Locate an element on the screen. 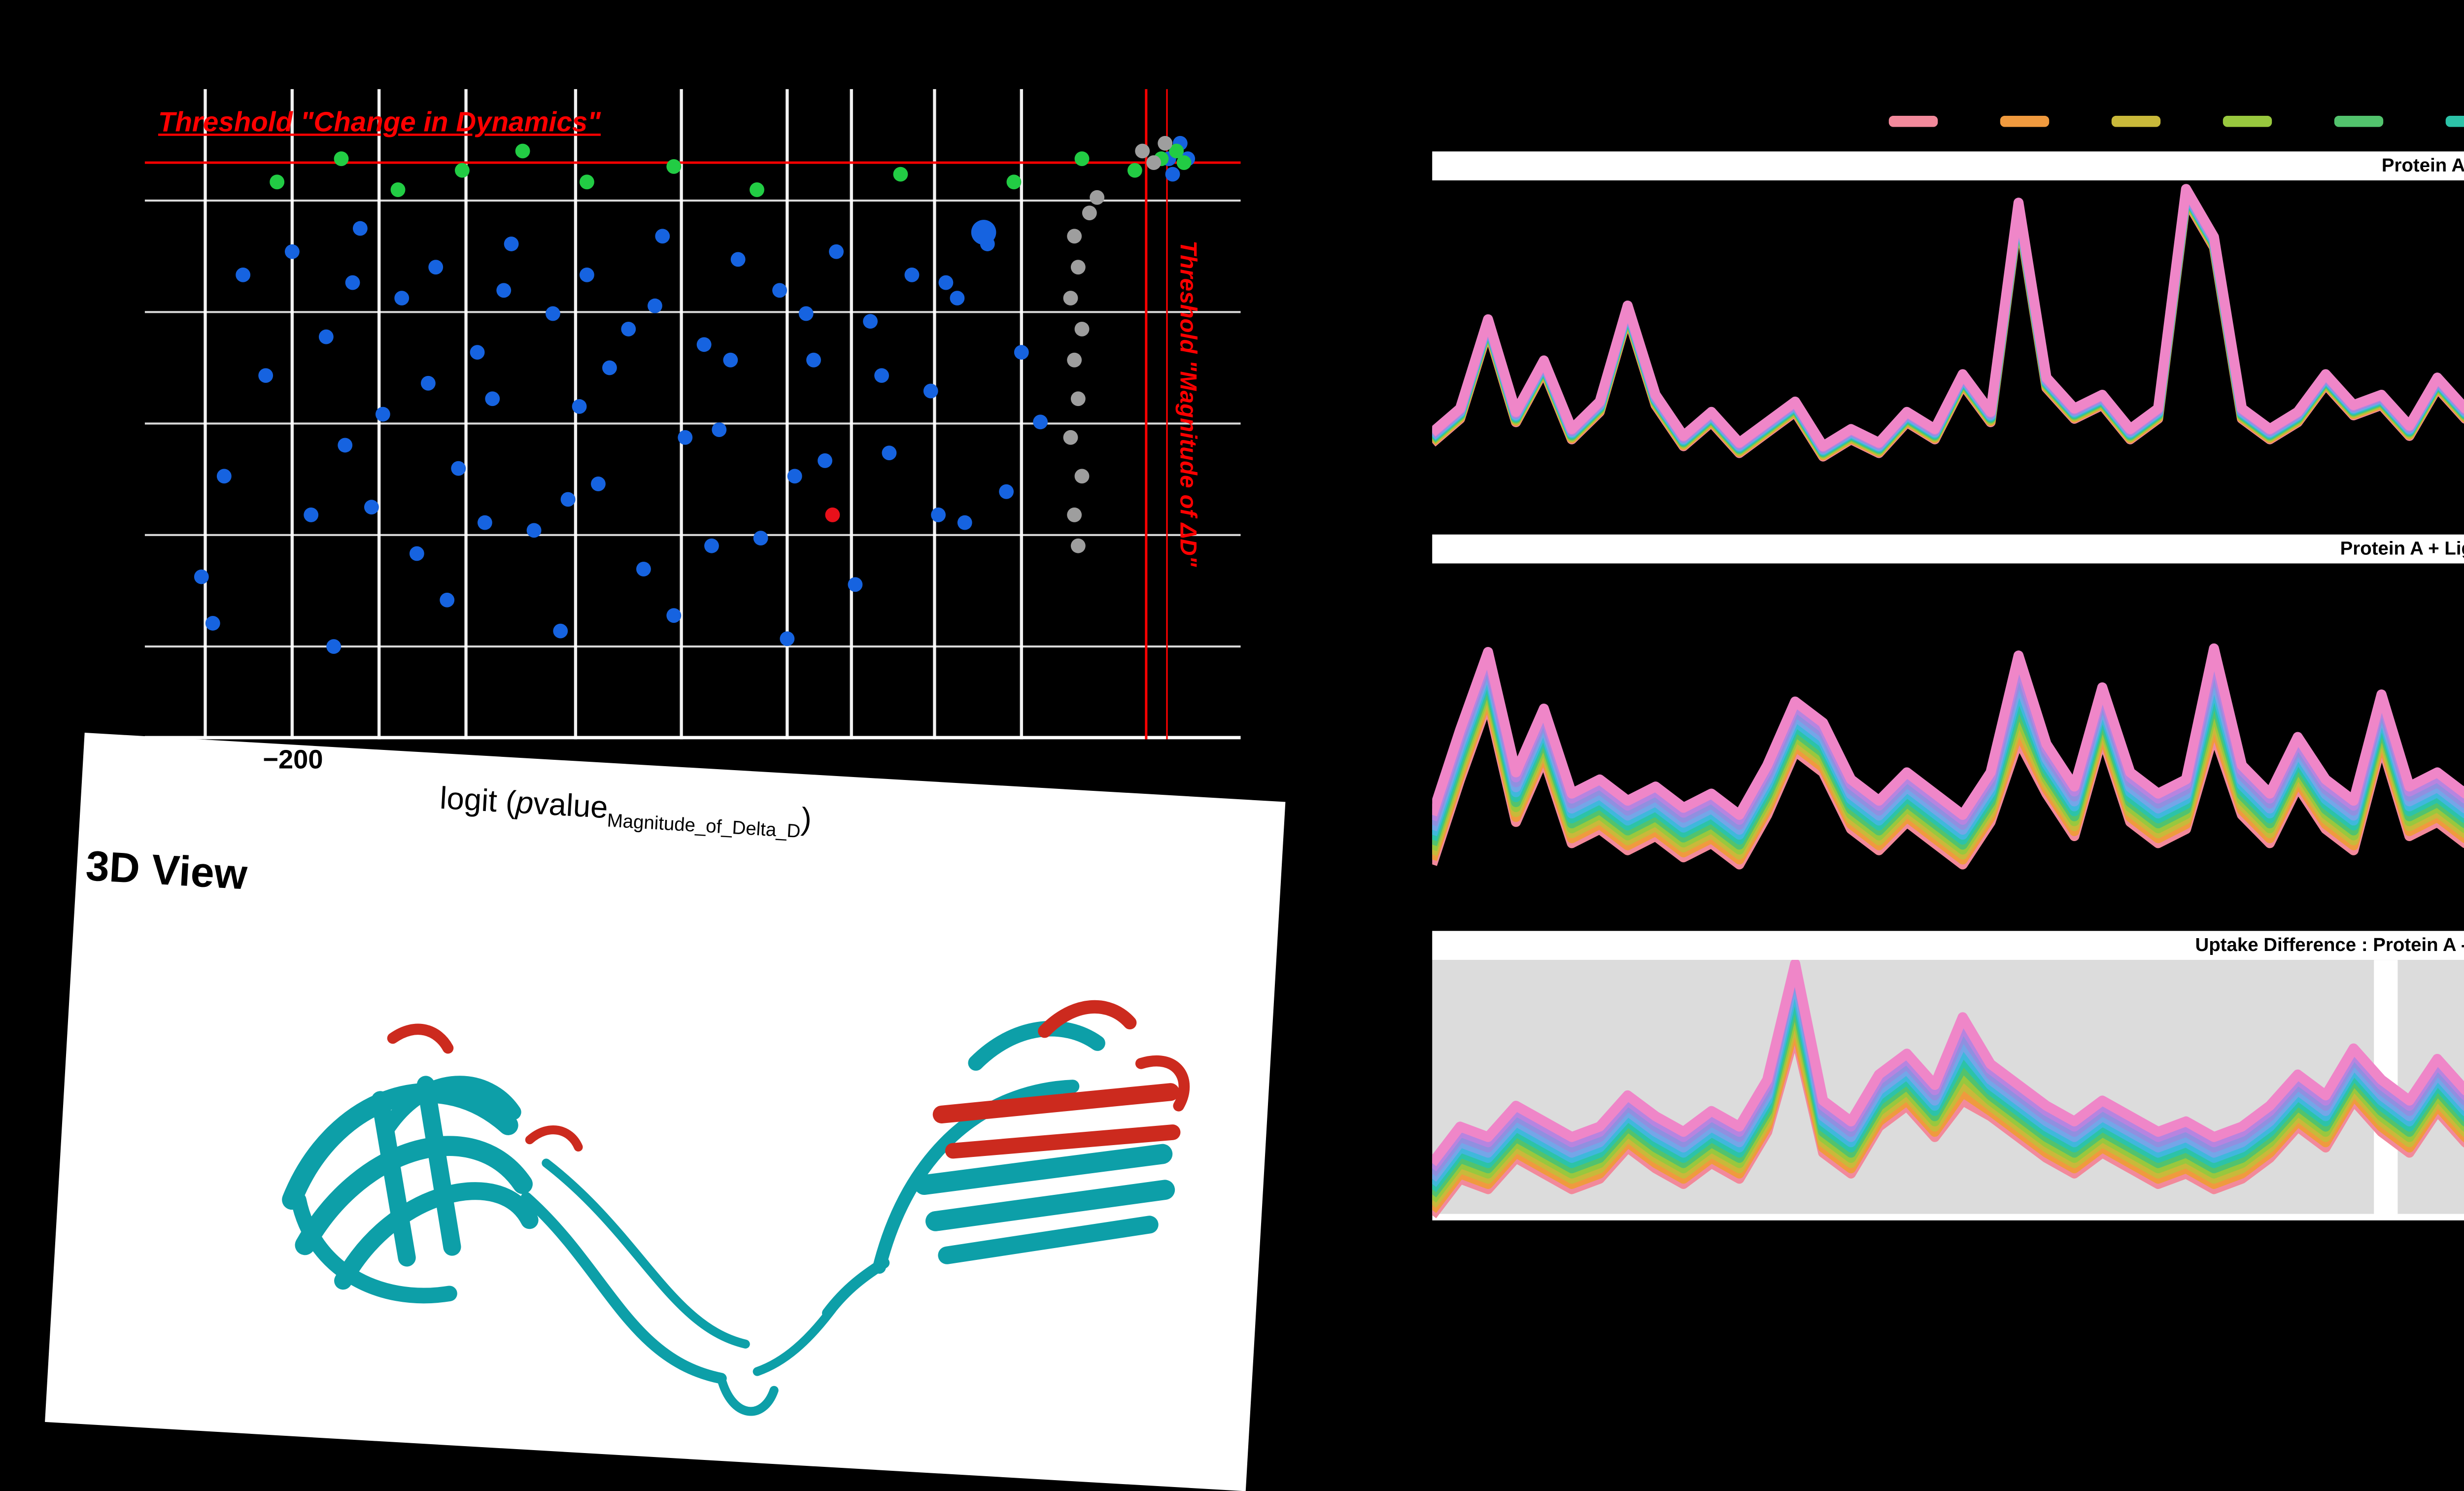 The width and height of the screenshot is (2464, 1491). uptake-chart-protein-a-svg is located at coordinates (1948, 351).